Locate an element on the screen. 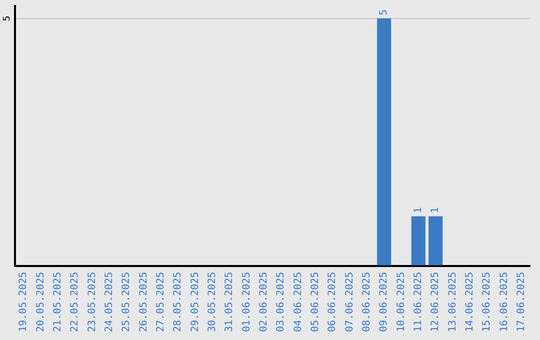 The width and height of the screenshot is (540, 340). x-tick-label: 23.05.2025 is located at coordinates (92, 302).